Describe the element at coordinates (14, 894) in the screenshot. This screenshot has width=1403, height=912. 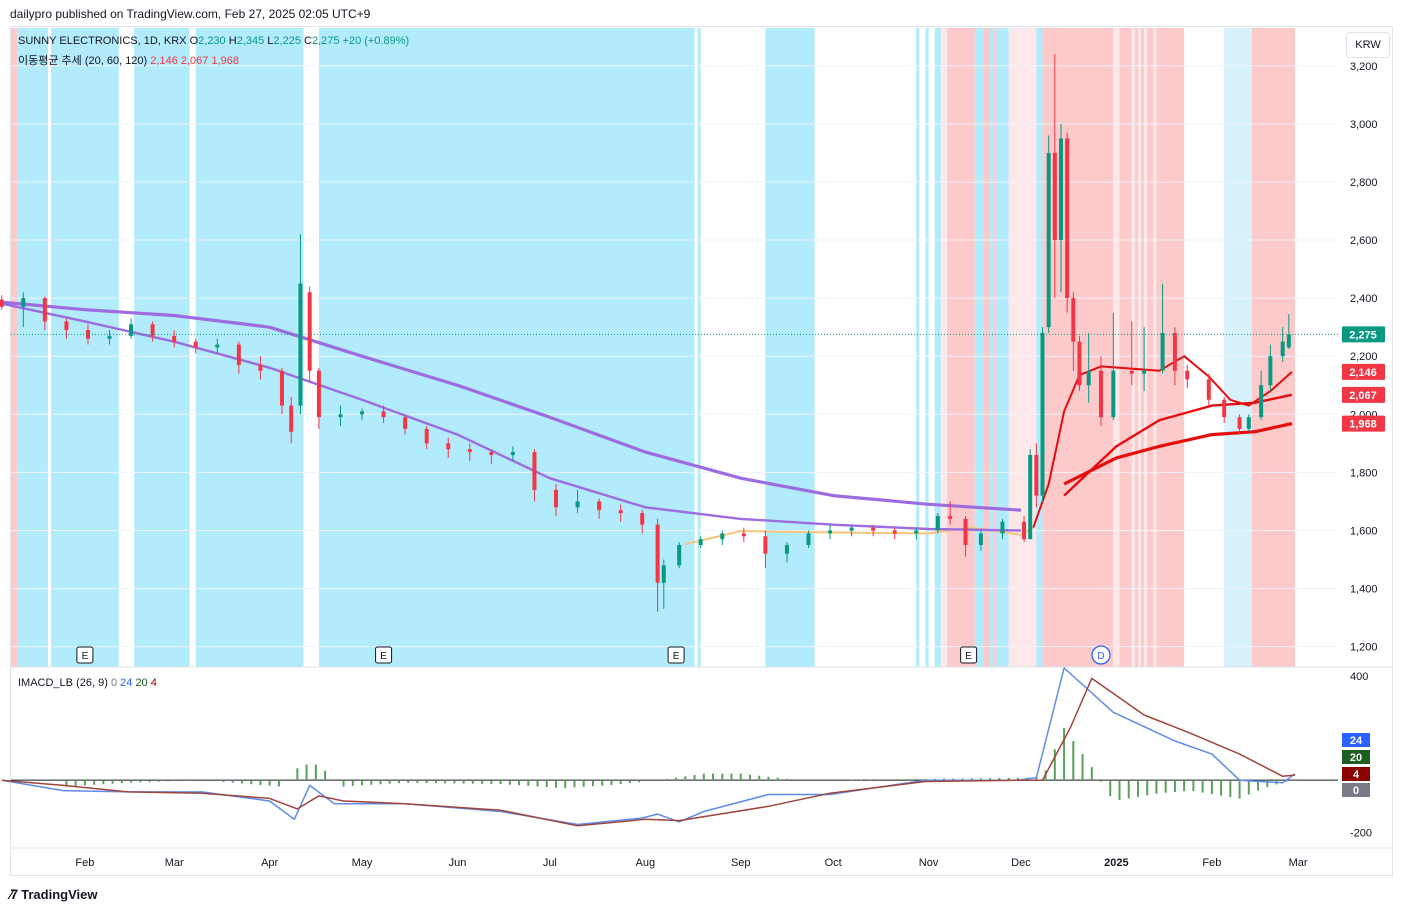
I see `tradingview-logo-icon: ⁄7` at that location.